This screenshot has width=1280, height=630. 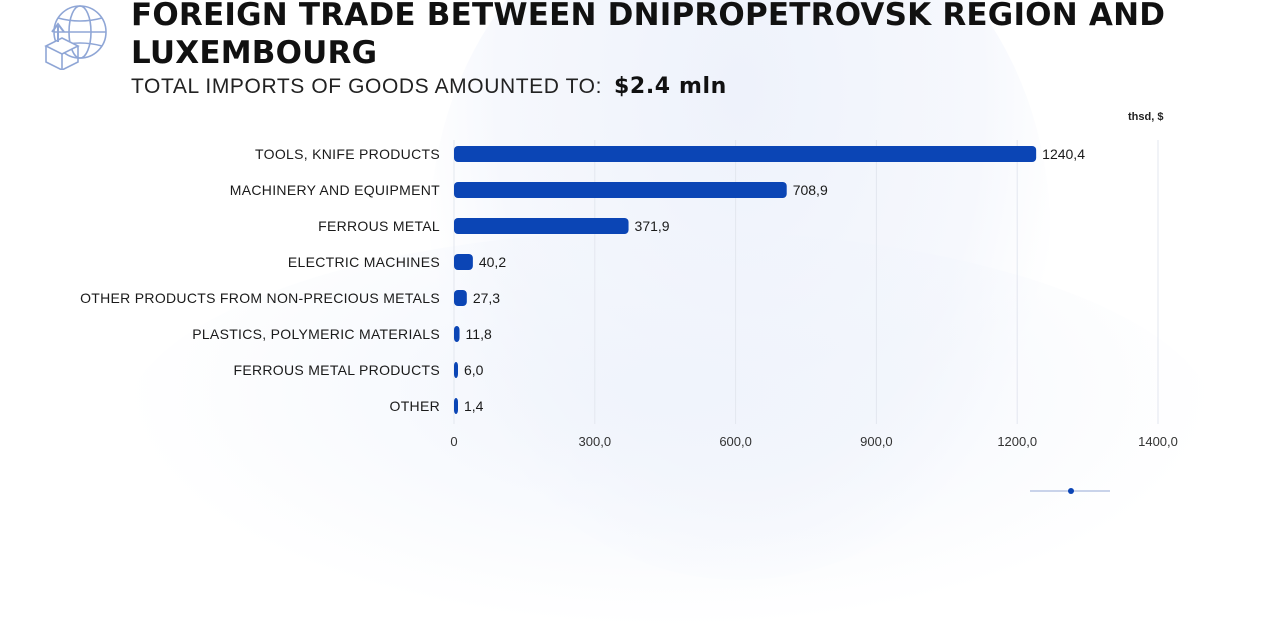 I want to click on category-label: MACHINERY AND EQUIPMENT, so click(x=335, y=190).